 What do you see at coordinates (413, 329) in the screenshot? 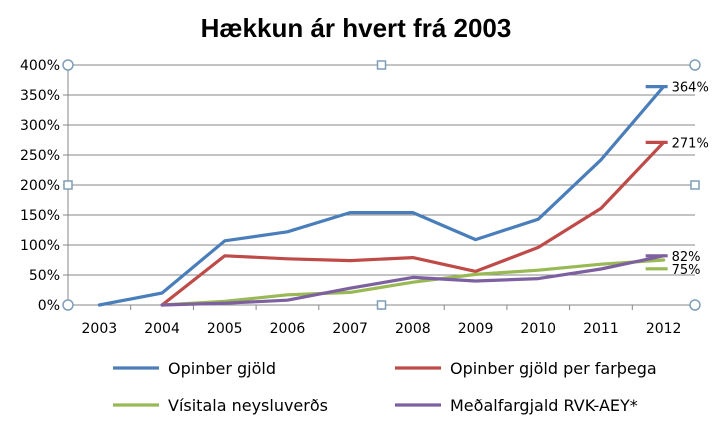
I see `x-tick-label: 2008` at bounding box center [413, 329].